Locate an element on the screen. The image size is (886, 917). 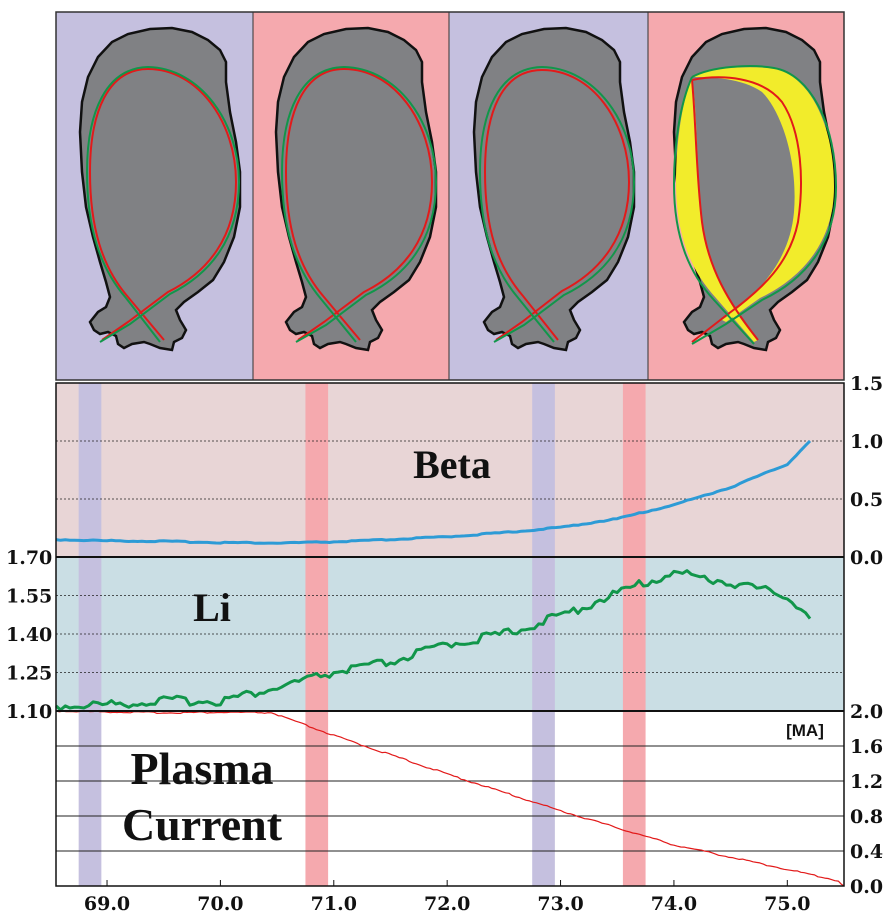
x-tick-label: 74.0 is located at coordinates (674, 904).